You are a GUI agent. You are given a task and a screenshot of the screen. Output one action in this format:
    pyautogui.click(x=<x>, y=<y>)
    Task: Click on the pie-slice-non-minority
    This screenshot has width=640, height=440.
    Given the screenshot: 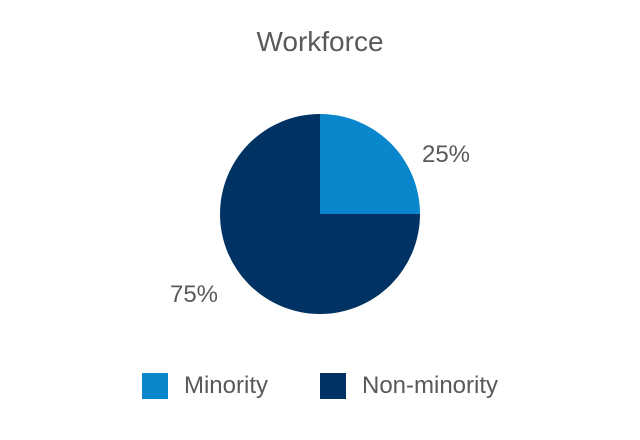 What is the action you would take?
    pyautogui.click(x=320, y=214)
    